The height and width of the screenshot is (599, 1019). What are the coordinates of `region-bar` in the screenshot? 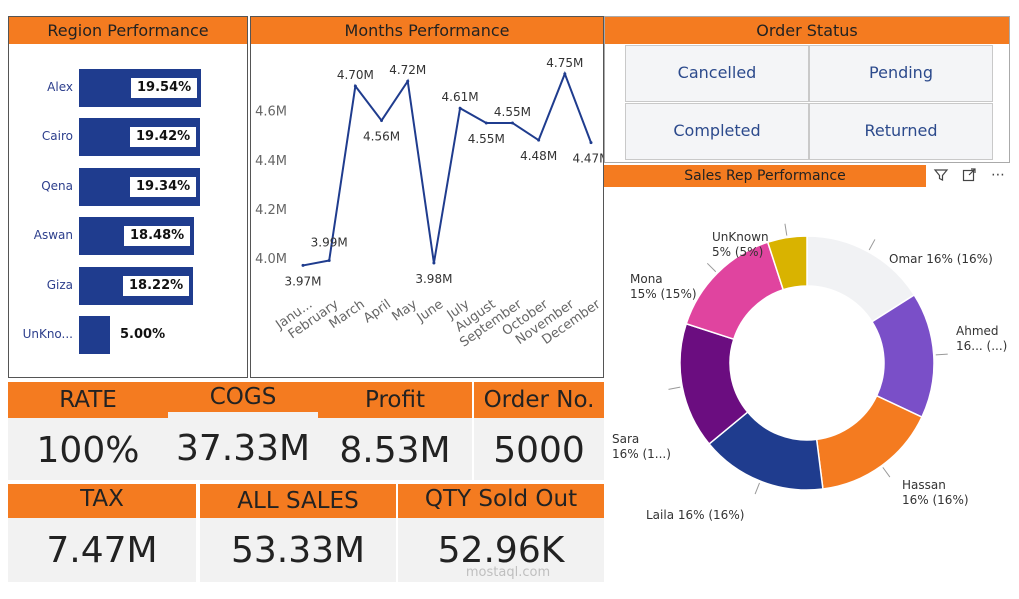 It's located at (94, 335).